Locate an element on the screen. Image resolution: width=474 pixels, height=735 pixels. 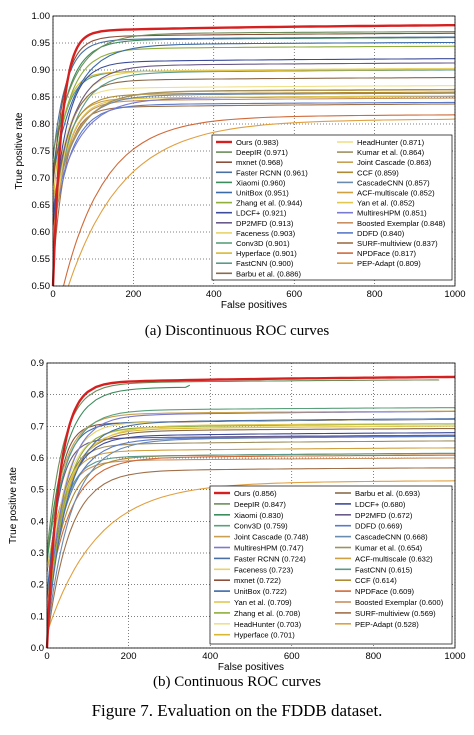
y-tick-label: 0.50 is located at coordinates (41, 286).